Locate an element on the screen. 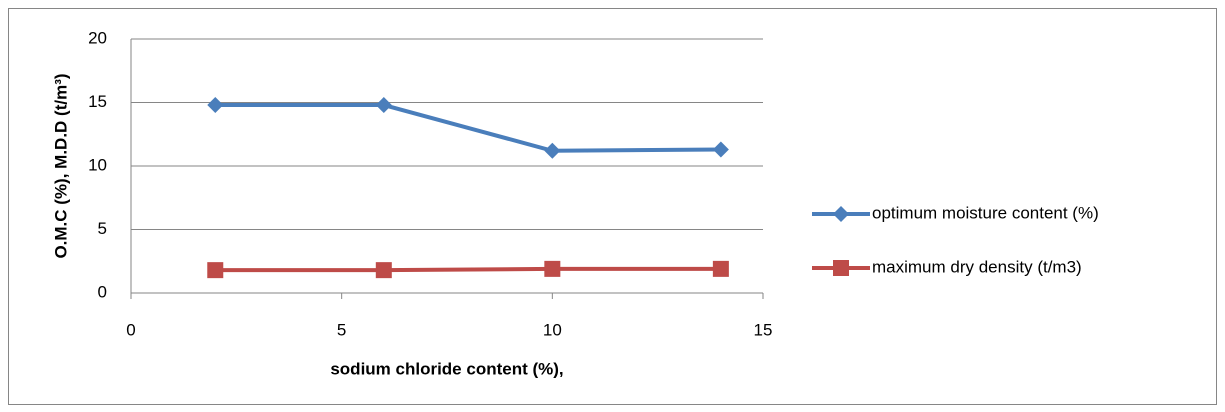 The width and height of the screenshot is (1225, 412). legend-label: optimum moisture content (%) is located at coordinates (985, 212).